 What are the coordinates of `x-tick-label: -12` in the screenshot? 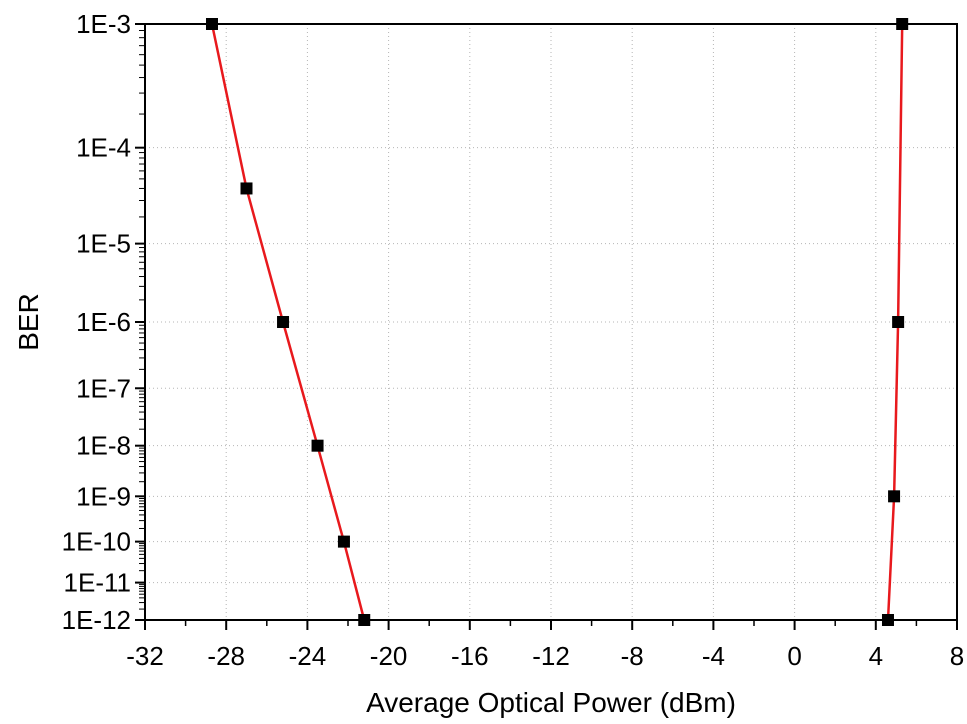 It's located at (551, 656).